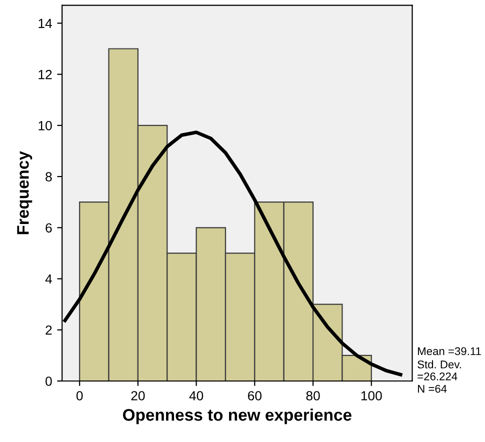 The width and height of the screenshot is (485, 442). What do you see at coordinates (48, 279) in the screenshot?
I see `y-tick-label: 4` at bounding box center [48, 279].